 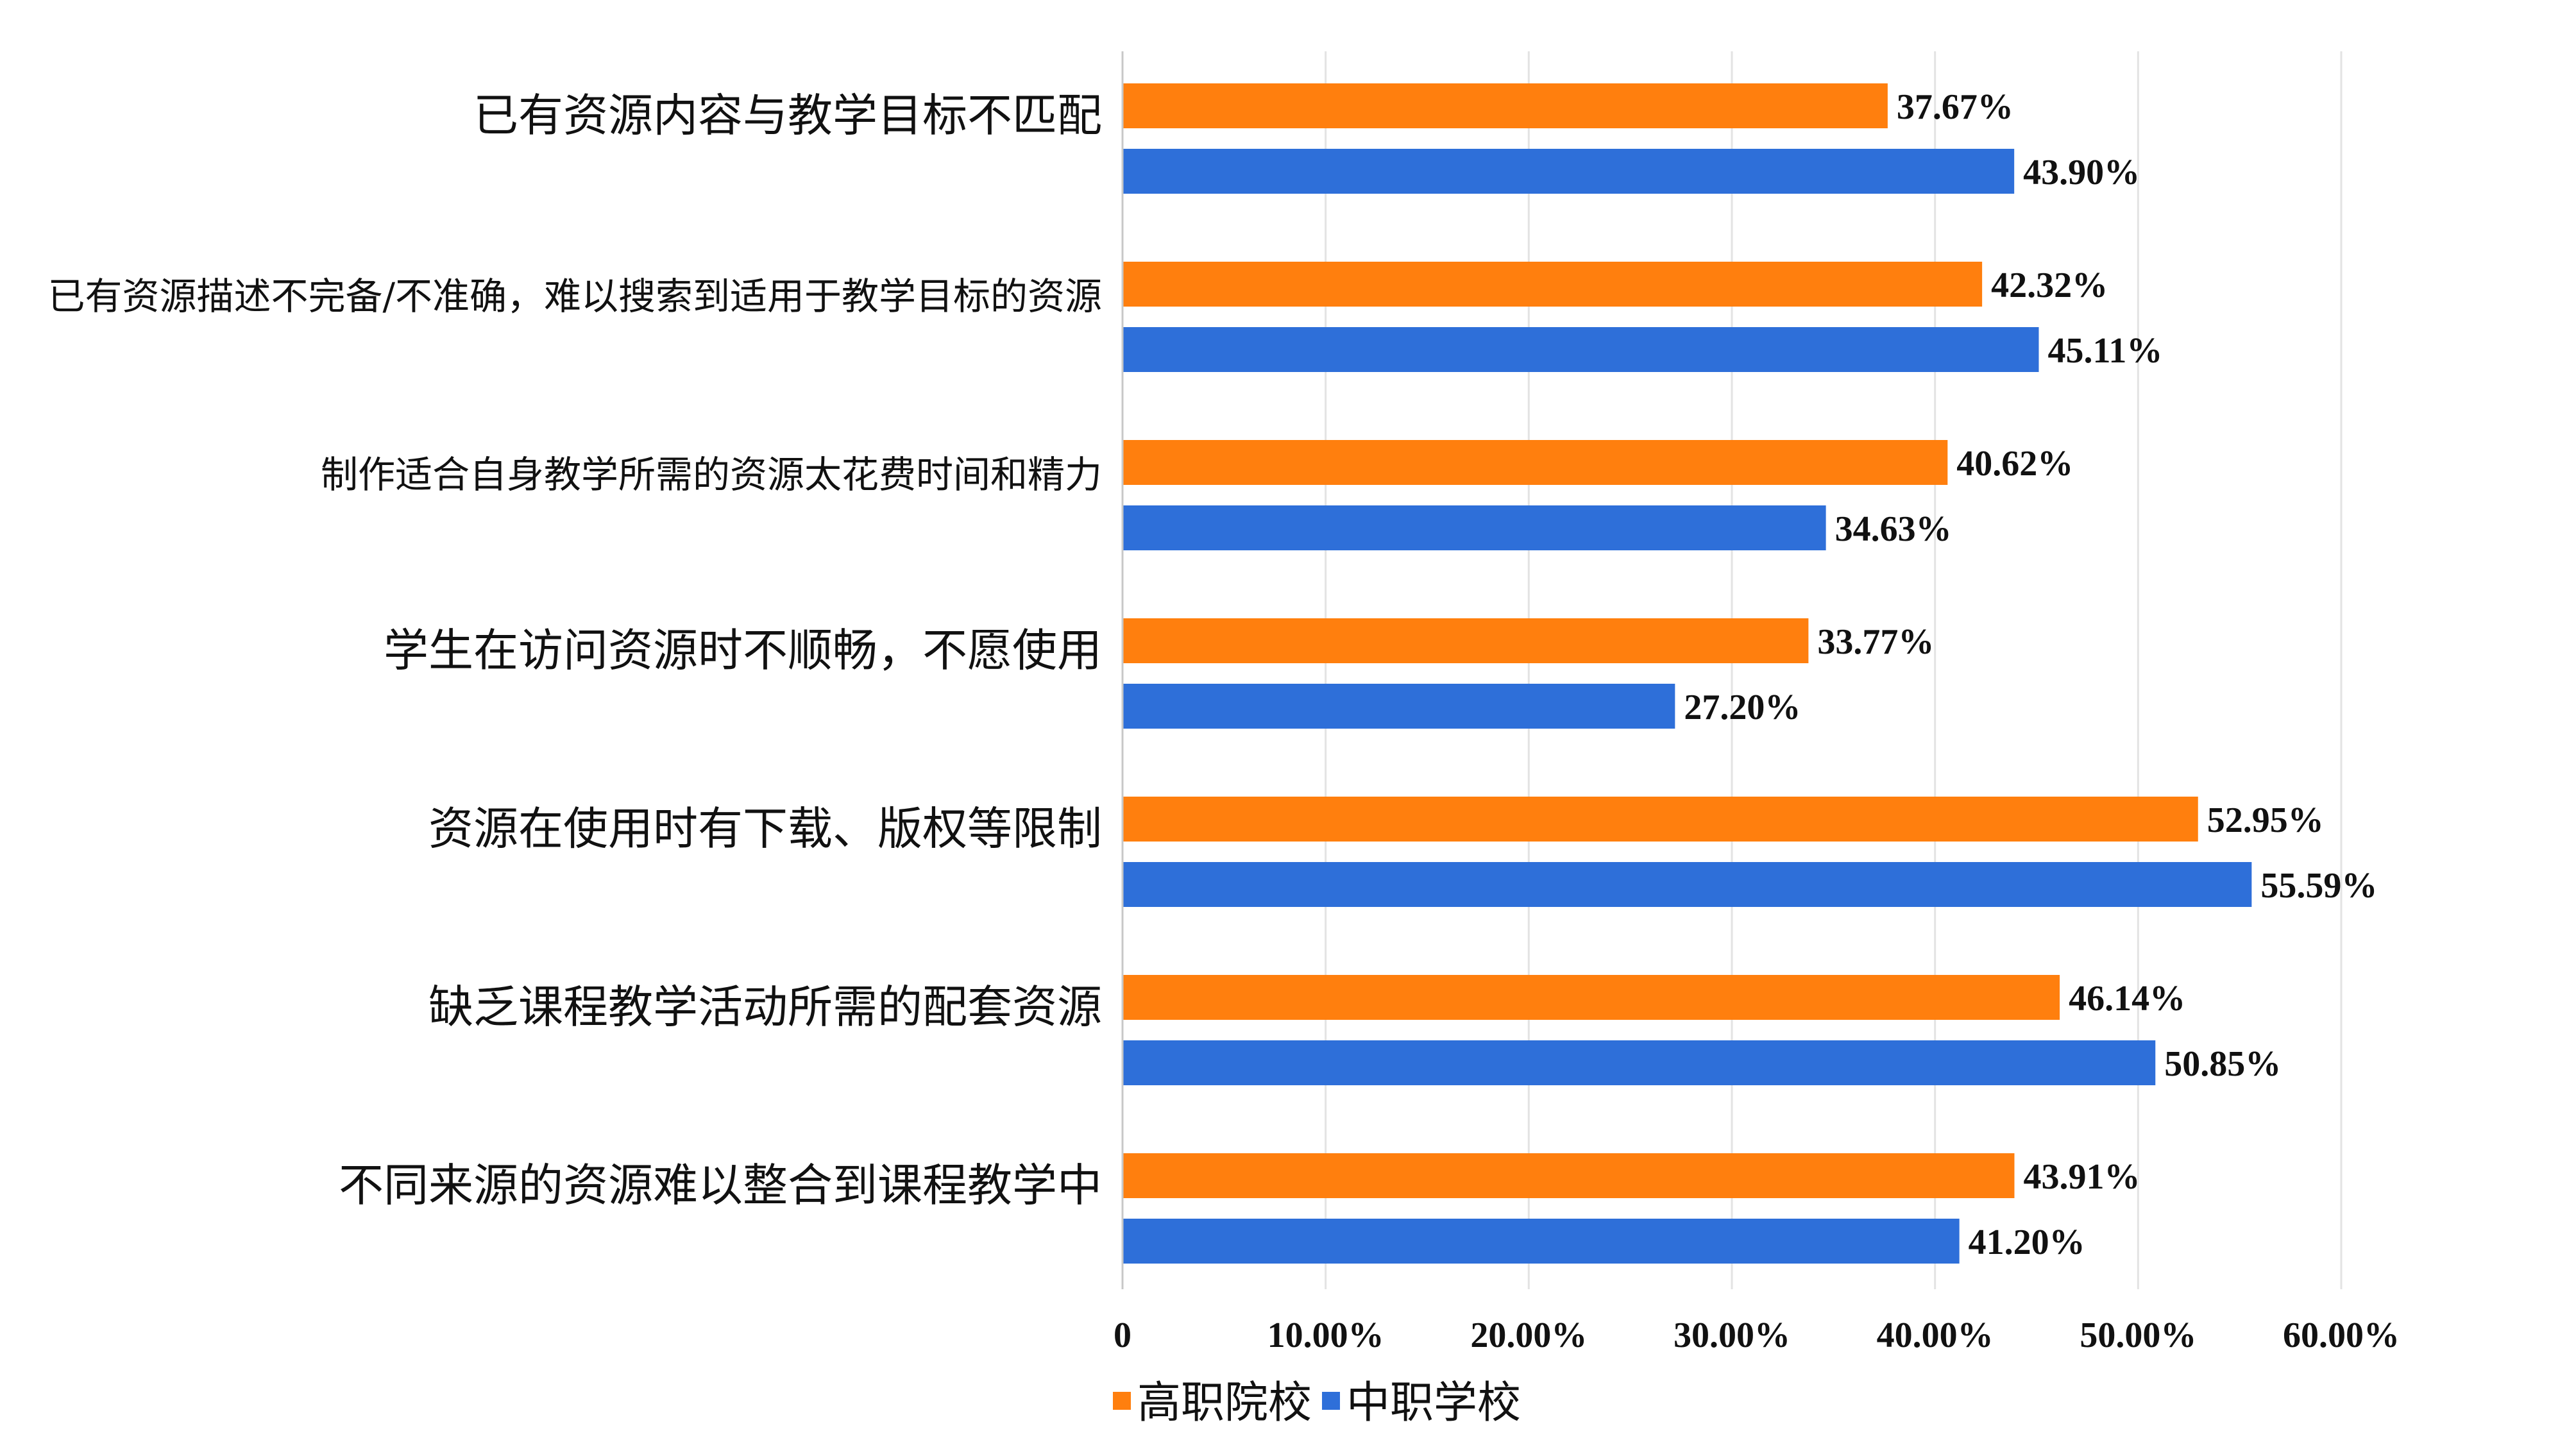 I want to click on category-label: 不同来源的资源难以整合到课程教学中, so click(x=720, y=1185).